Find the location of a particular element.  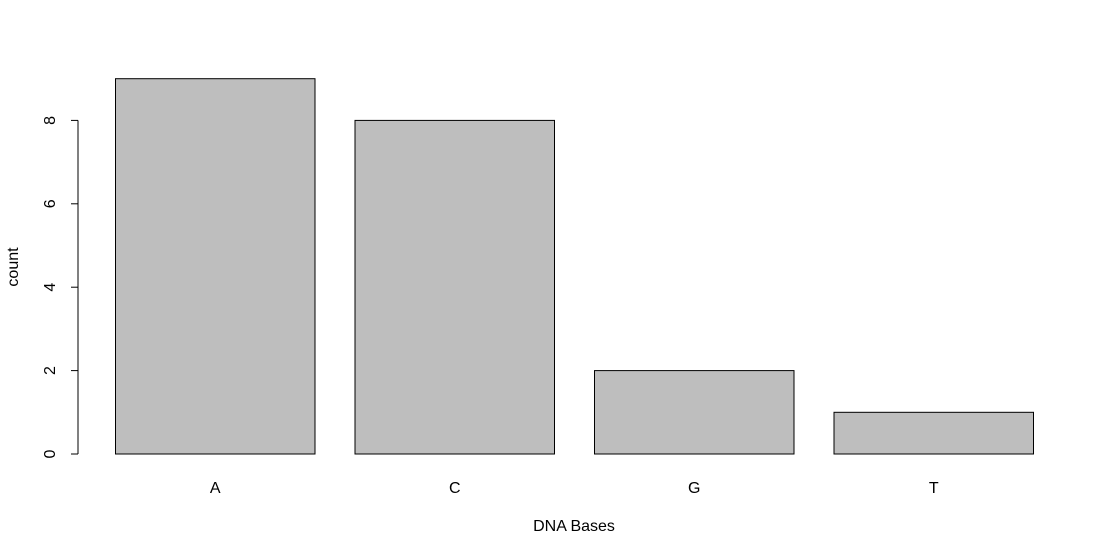

x-tick-label: C is located at coordinates (455, 488).